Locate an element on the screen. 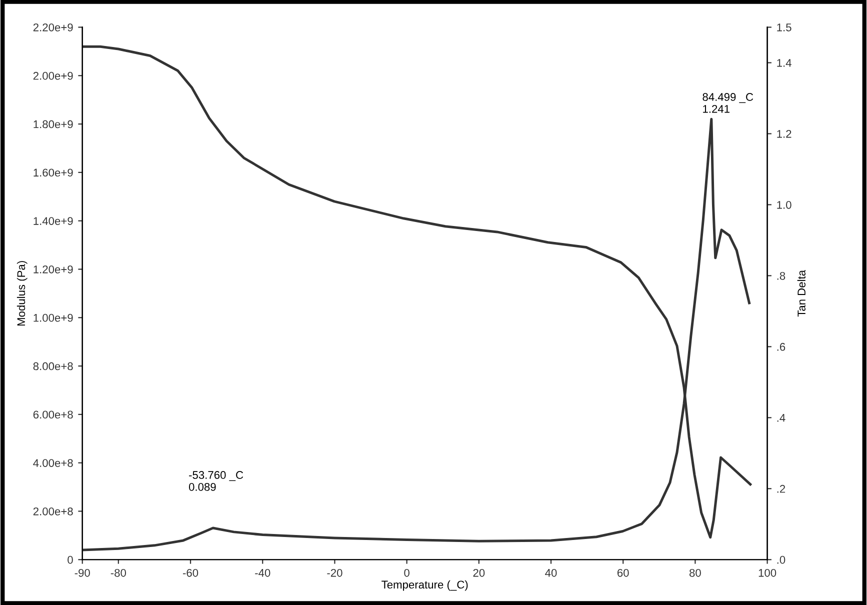  annotation: 84.499 _C 1.241 is located at coordinates (728, 103).